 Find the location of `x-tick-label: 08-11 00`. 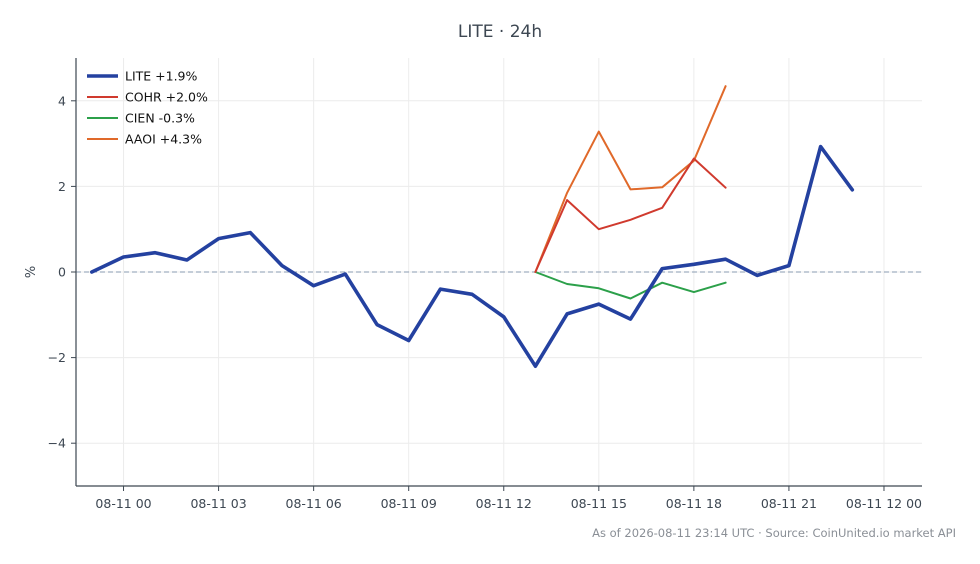

x-tick-label: 08-11 00 is located at coordinates (123, 503).